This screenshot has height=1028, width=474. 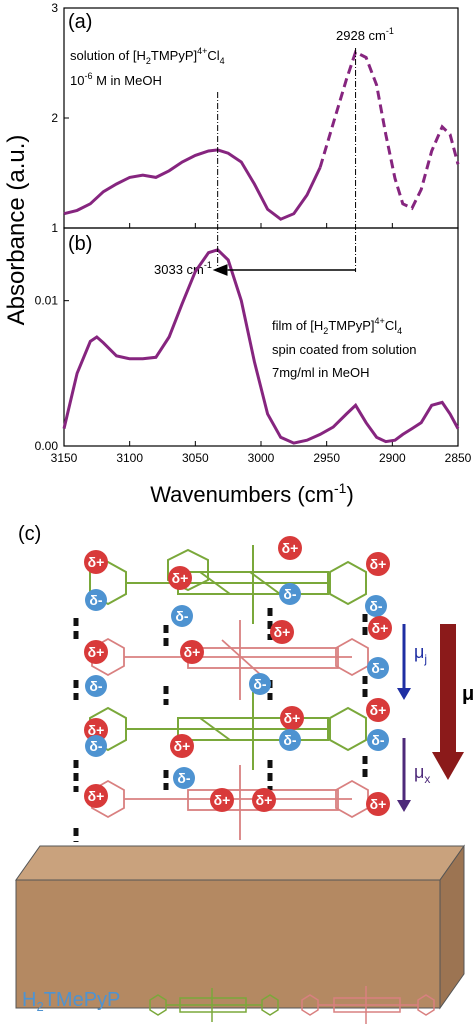 I want to click on dipole-arrow-mu-j: μj, so click(x=412, y=662).